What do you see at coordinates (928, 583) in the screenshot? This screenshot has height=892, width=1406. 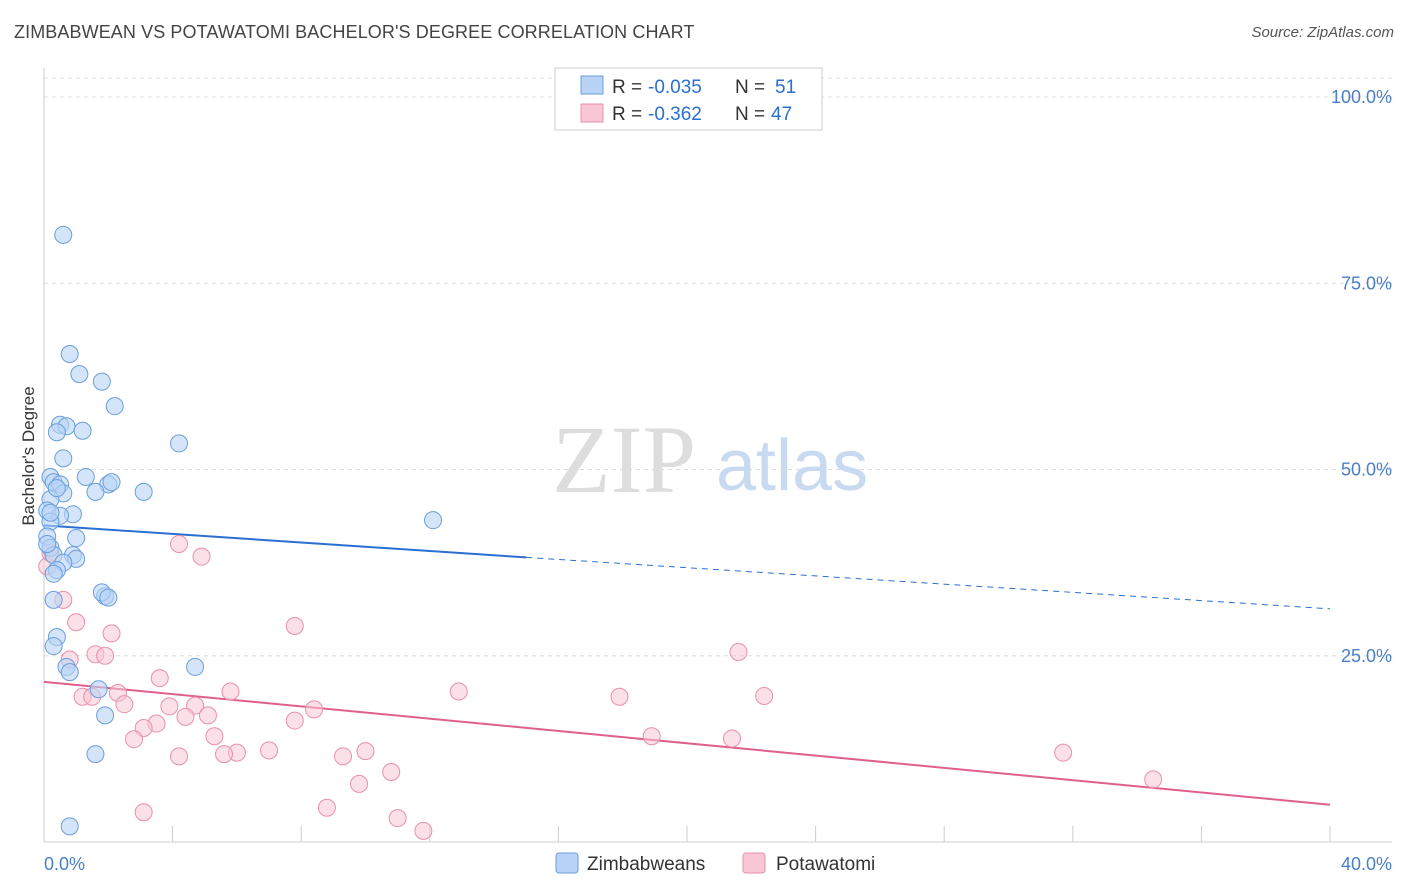 I see `zimbabweans-trend-extension` at bounding box center [928, 583].